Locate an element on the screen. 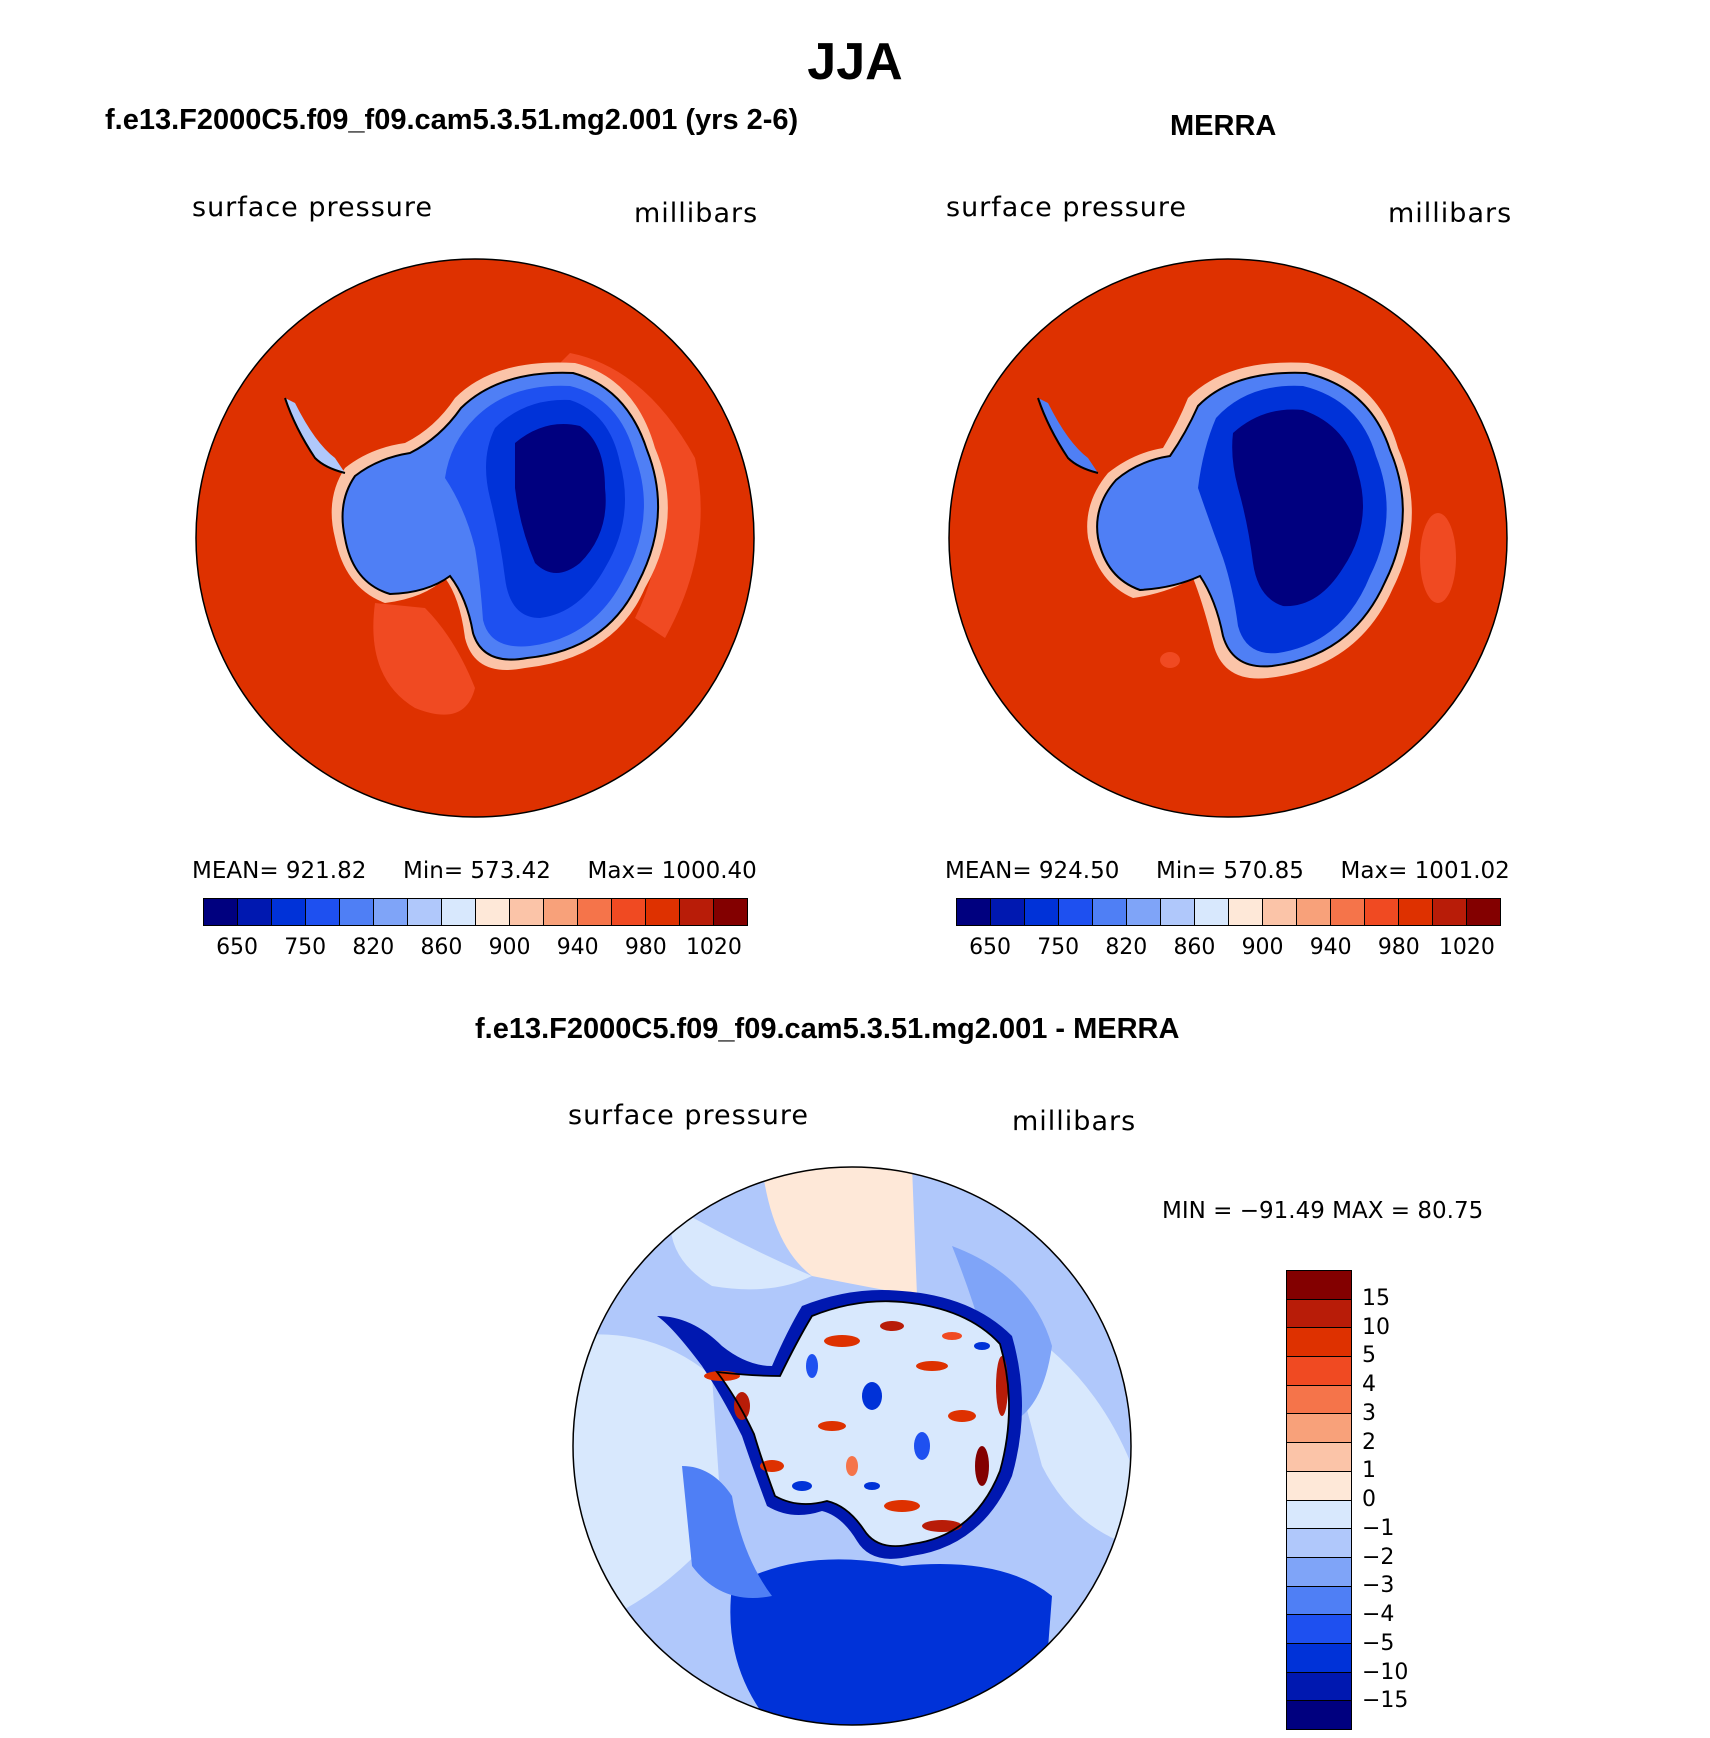 The height and width of the screenshot is (1738, 1710). panel1-mean-value: 921.82 is located at coordinates (326, 871).